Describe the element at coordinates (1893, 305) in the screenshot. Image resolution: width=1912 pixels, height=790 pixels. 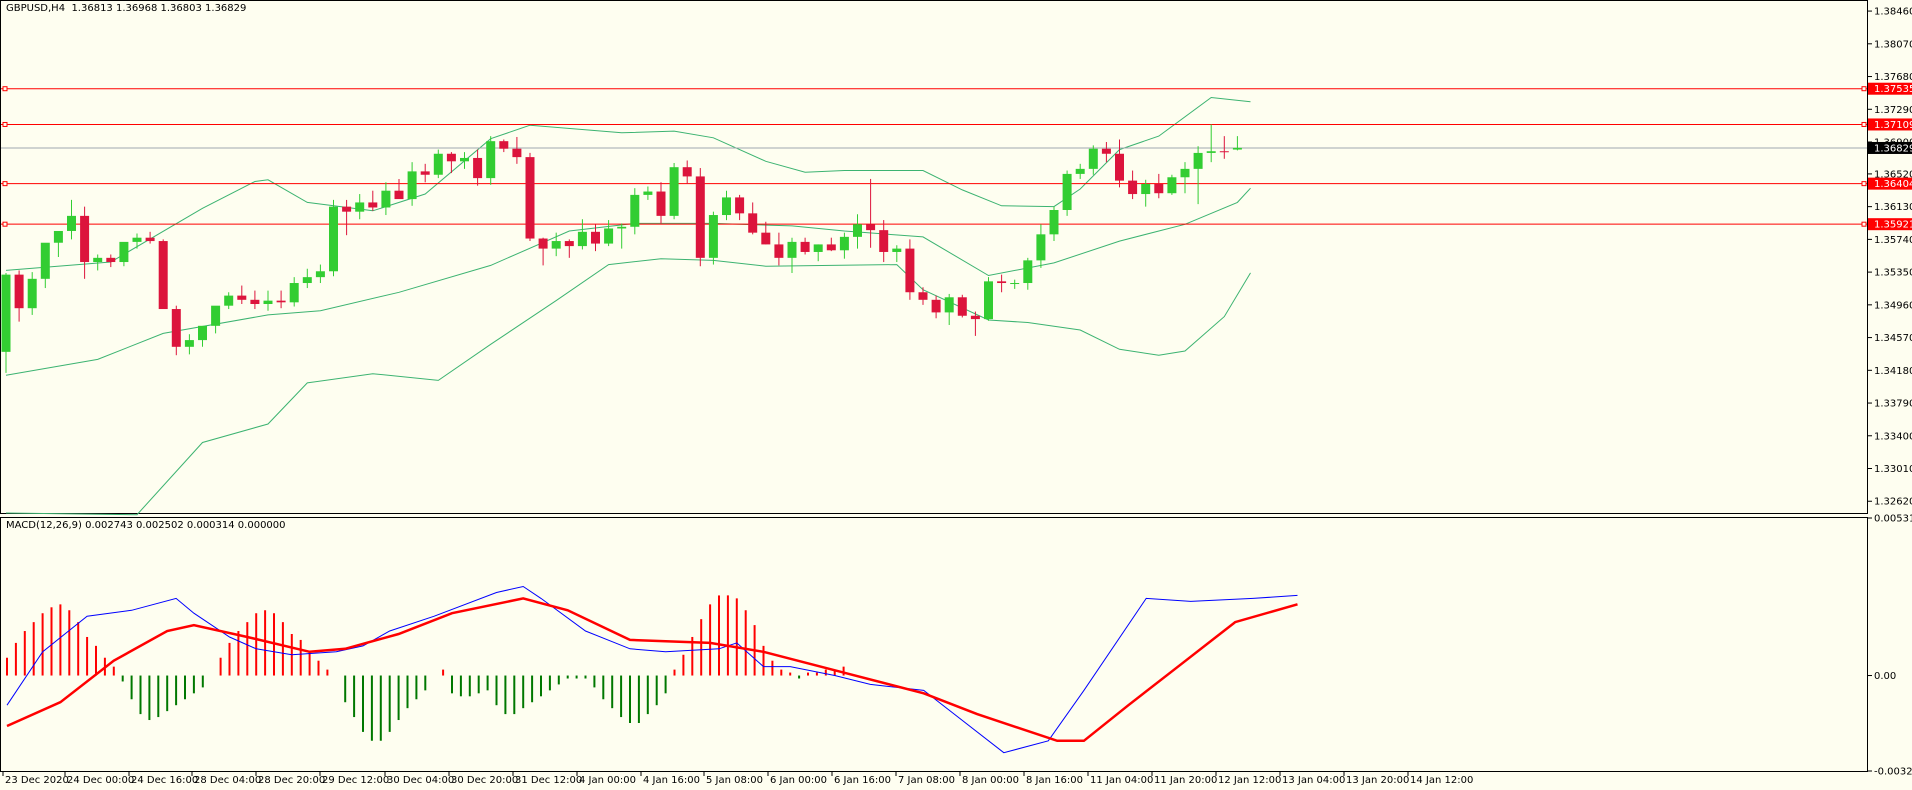
I see `price-tick-label: 1.34960` at that location.